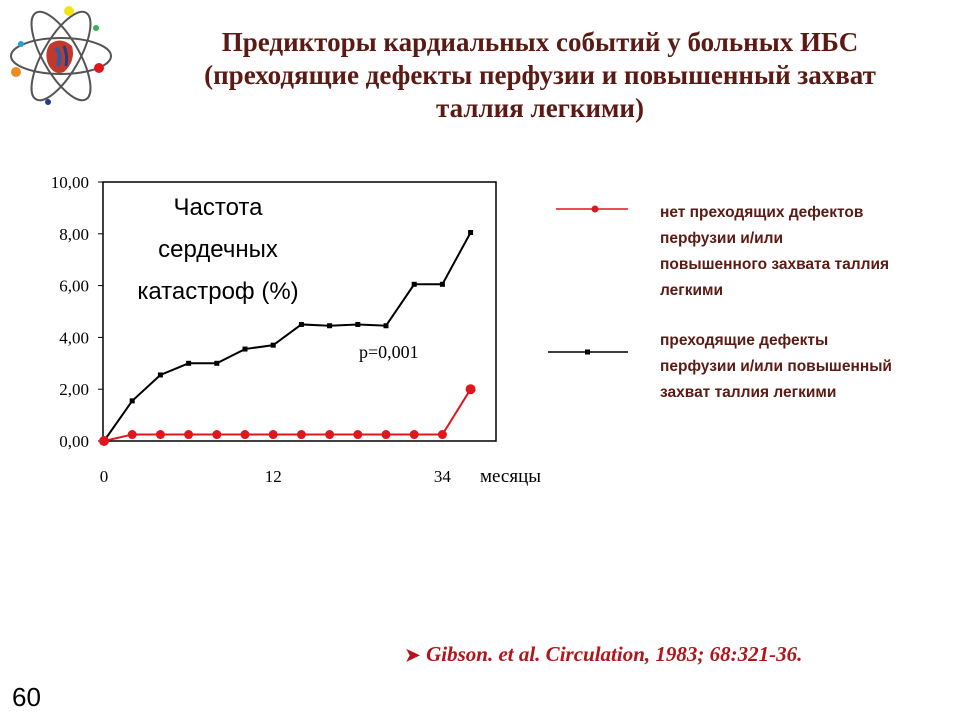  What do you see at coordinates (219, 207) in the screenshot?
I see `ylabel-line-1: Частота` at bounding box center [219, 207].